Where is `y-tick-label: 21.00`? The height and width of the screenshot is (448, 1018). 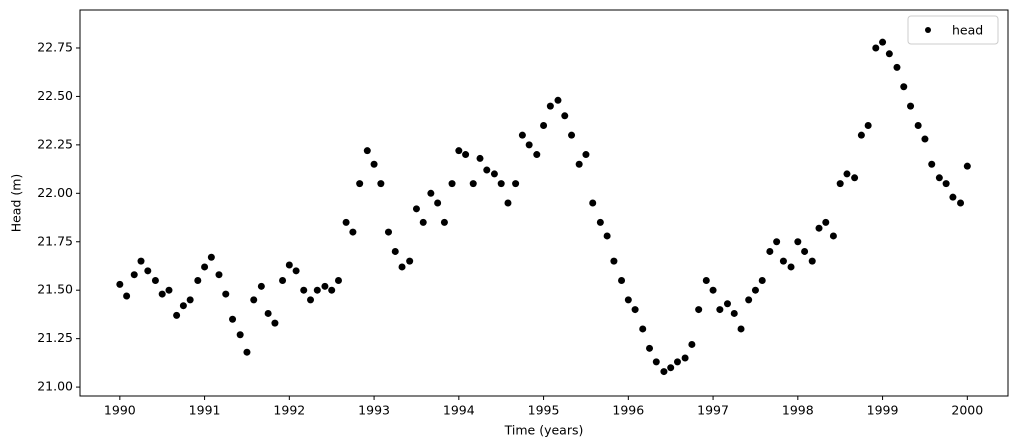
y-tick-label: 21.00 is located at coordinates (55, 386).